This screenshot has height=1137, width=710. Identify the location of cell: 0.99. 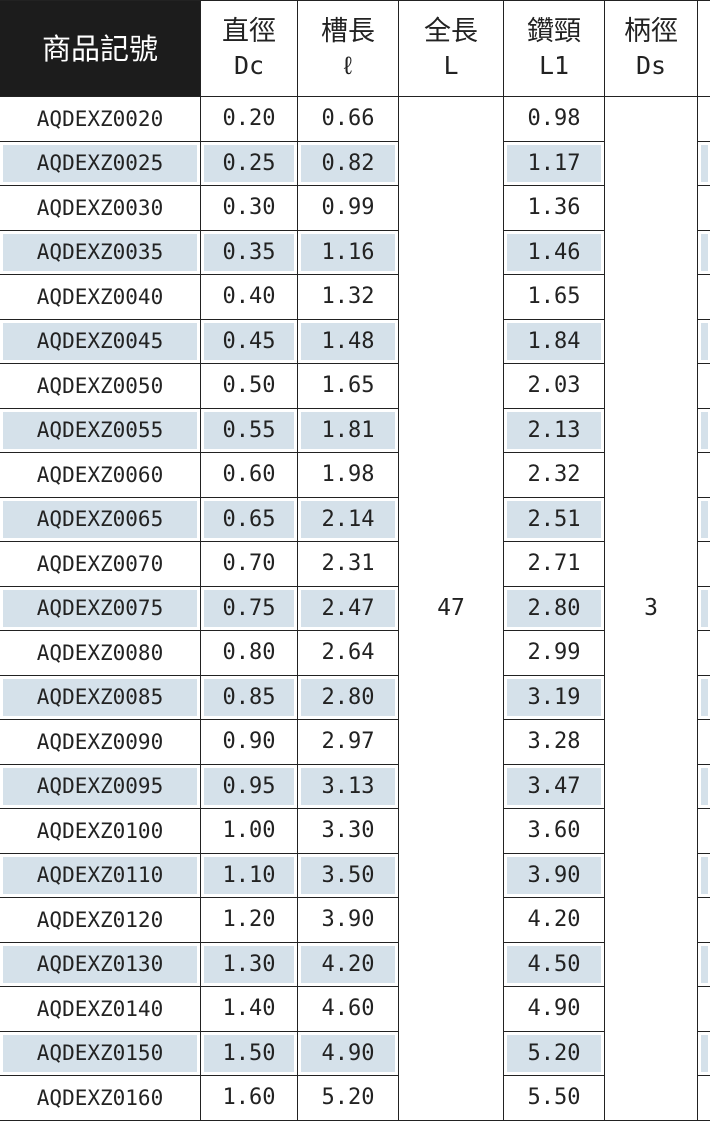
(348, 208).